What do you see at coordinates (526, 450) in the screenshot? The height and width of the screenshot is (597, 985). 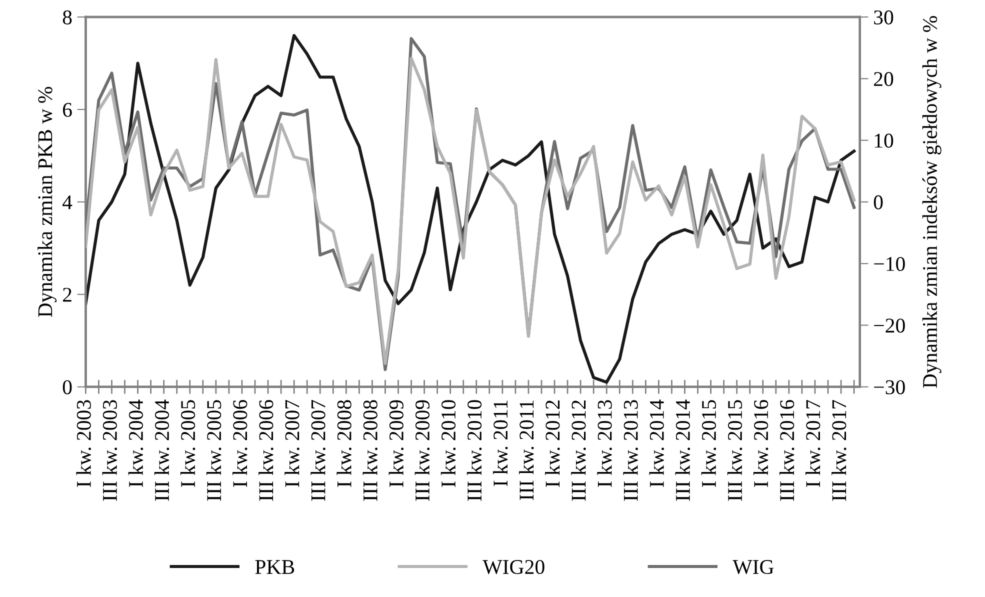 I see `x-tick-label: III kw. 2011` at bounding box center [526, 450].